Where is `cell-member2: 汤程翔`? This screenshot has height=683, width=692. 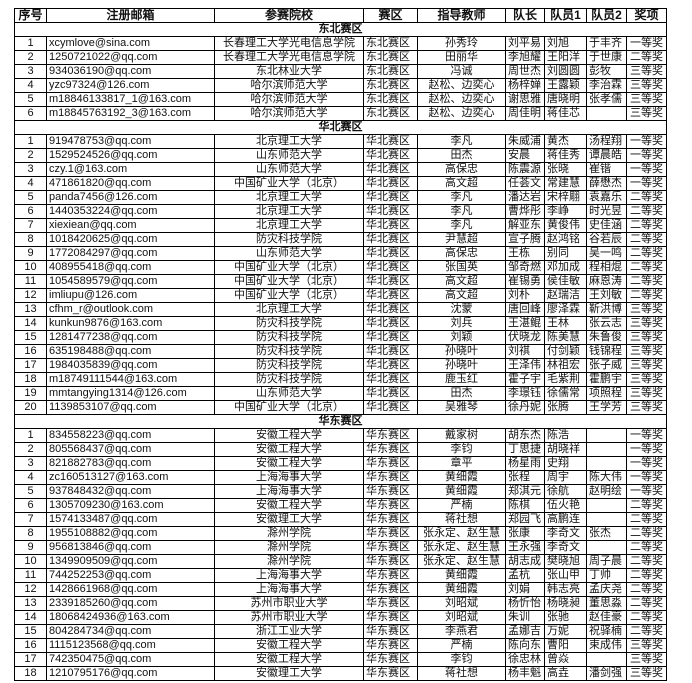 cell-member2: 汤程翔 is located at coordinates (606, 141).